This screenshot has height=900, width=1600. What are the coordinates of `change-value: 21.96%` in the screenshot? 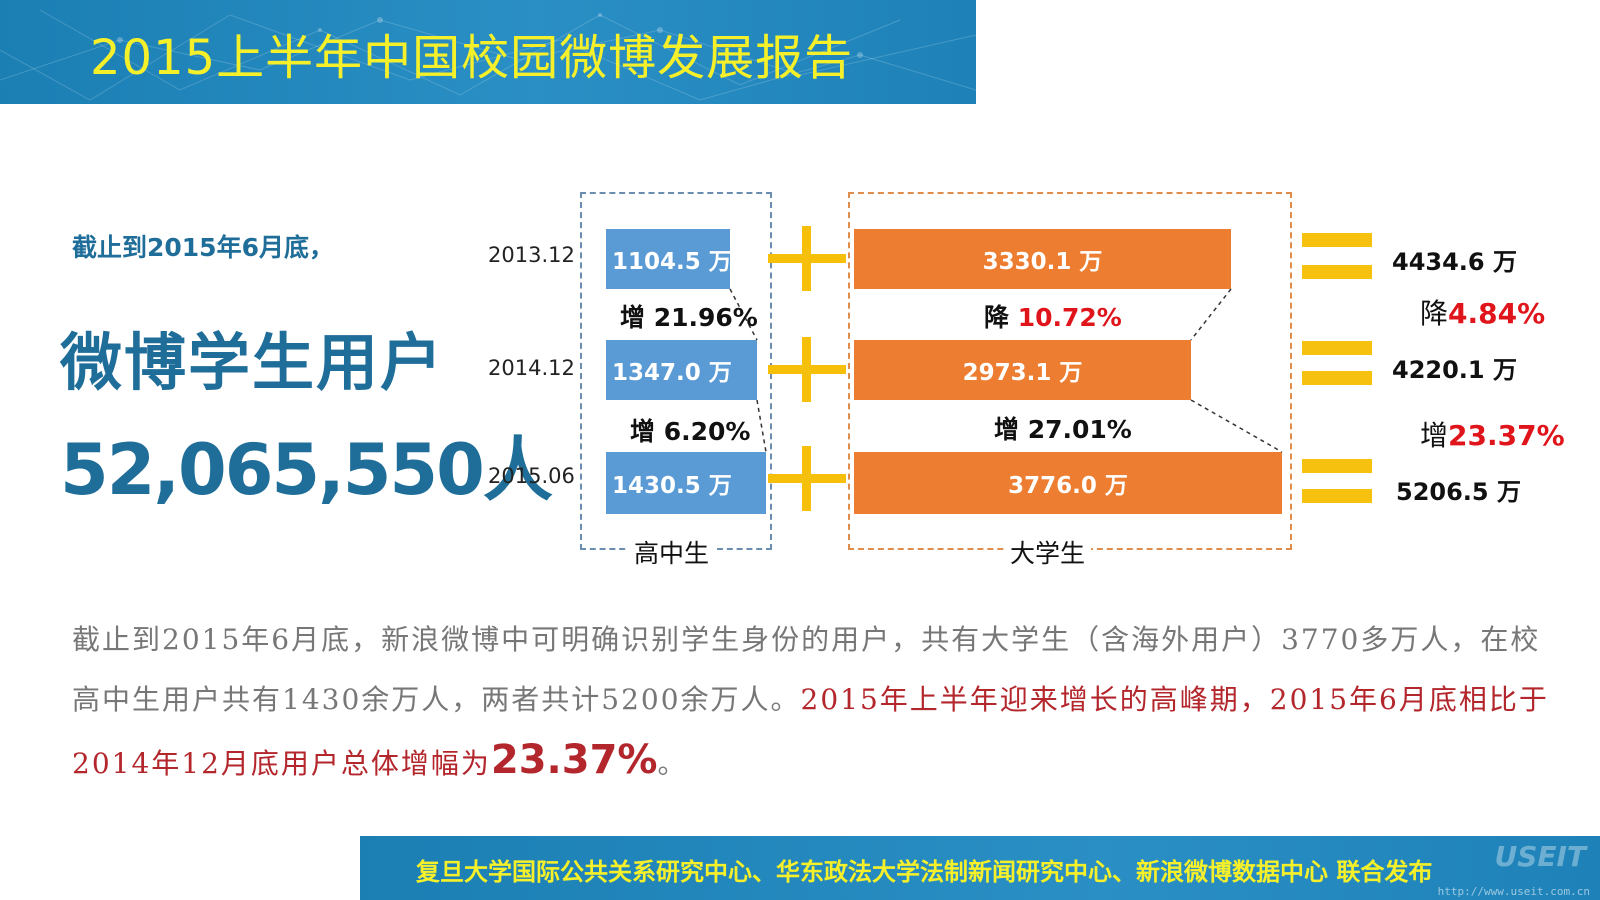 It's located at (701, 317).